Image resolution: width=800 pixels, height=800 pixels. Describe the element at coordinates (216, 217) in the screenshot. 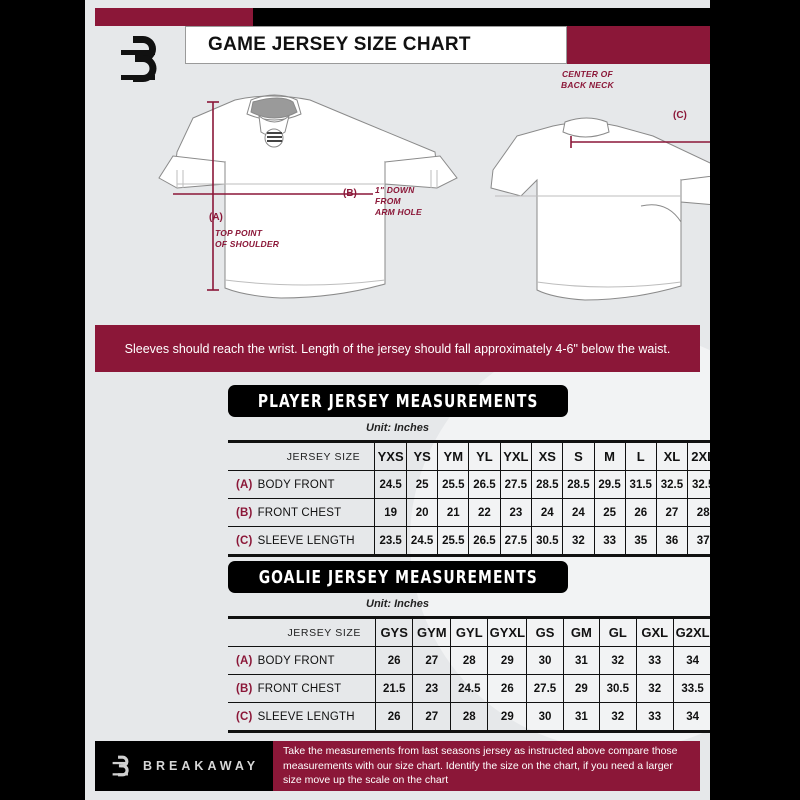

I see `label-a: (A)` at that location.